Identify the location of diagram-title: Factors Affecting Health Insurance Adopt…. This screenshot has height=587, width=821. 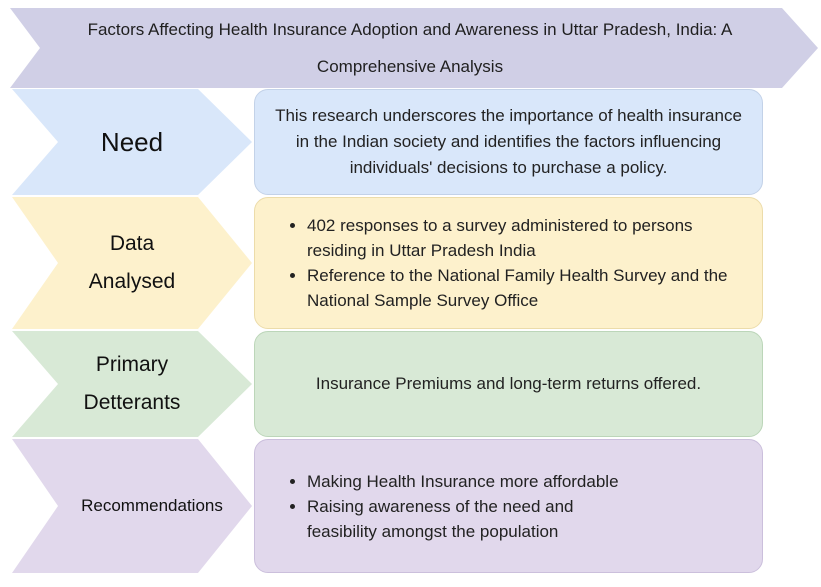
(410, 48).